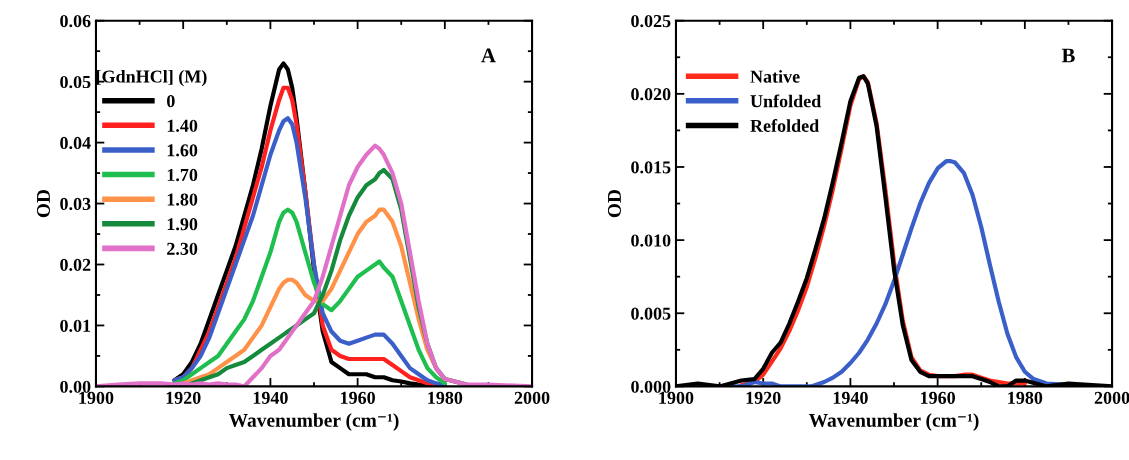  I want to click on legend-label: 1.40, so click(182, 125).